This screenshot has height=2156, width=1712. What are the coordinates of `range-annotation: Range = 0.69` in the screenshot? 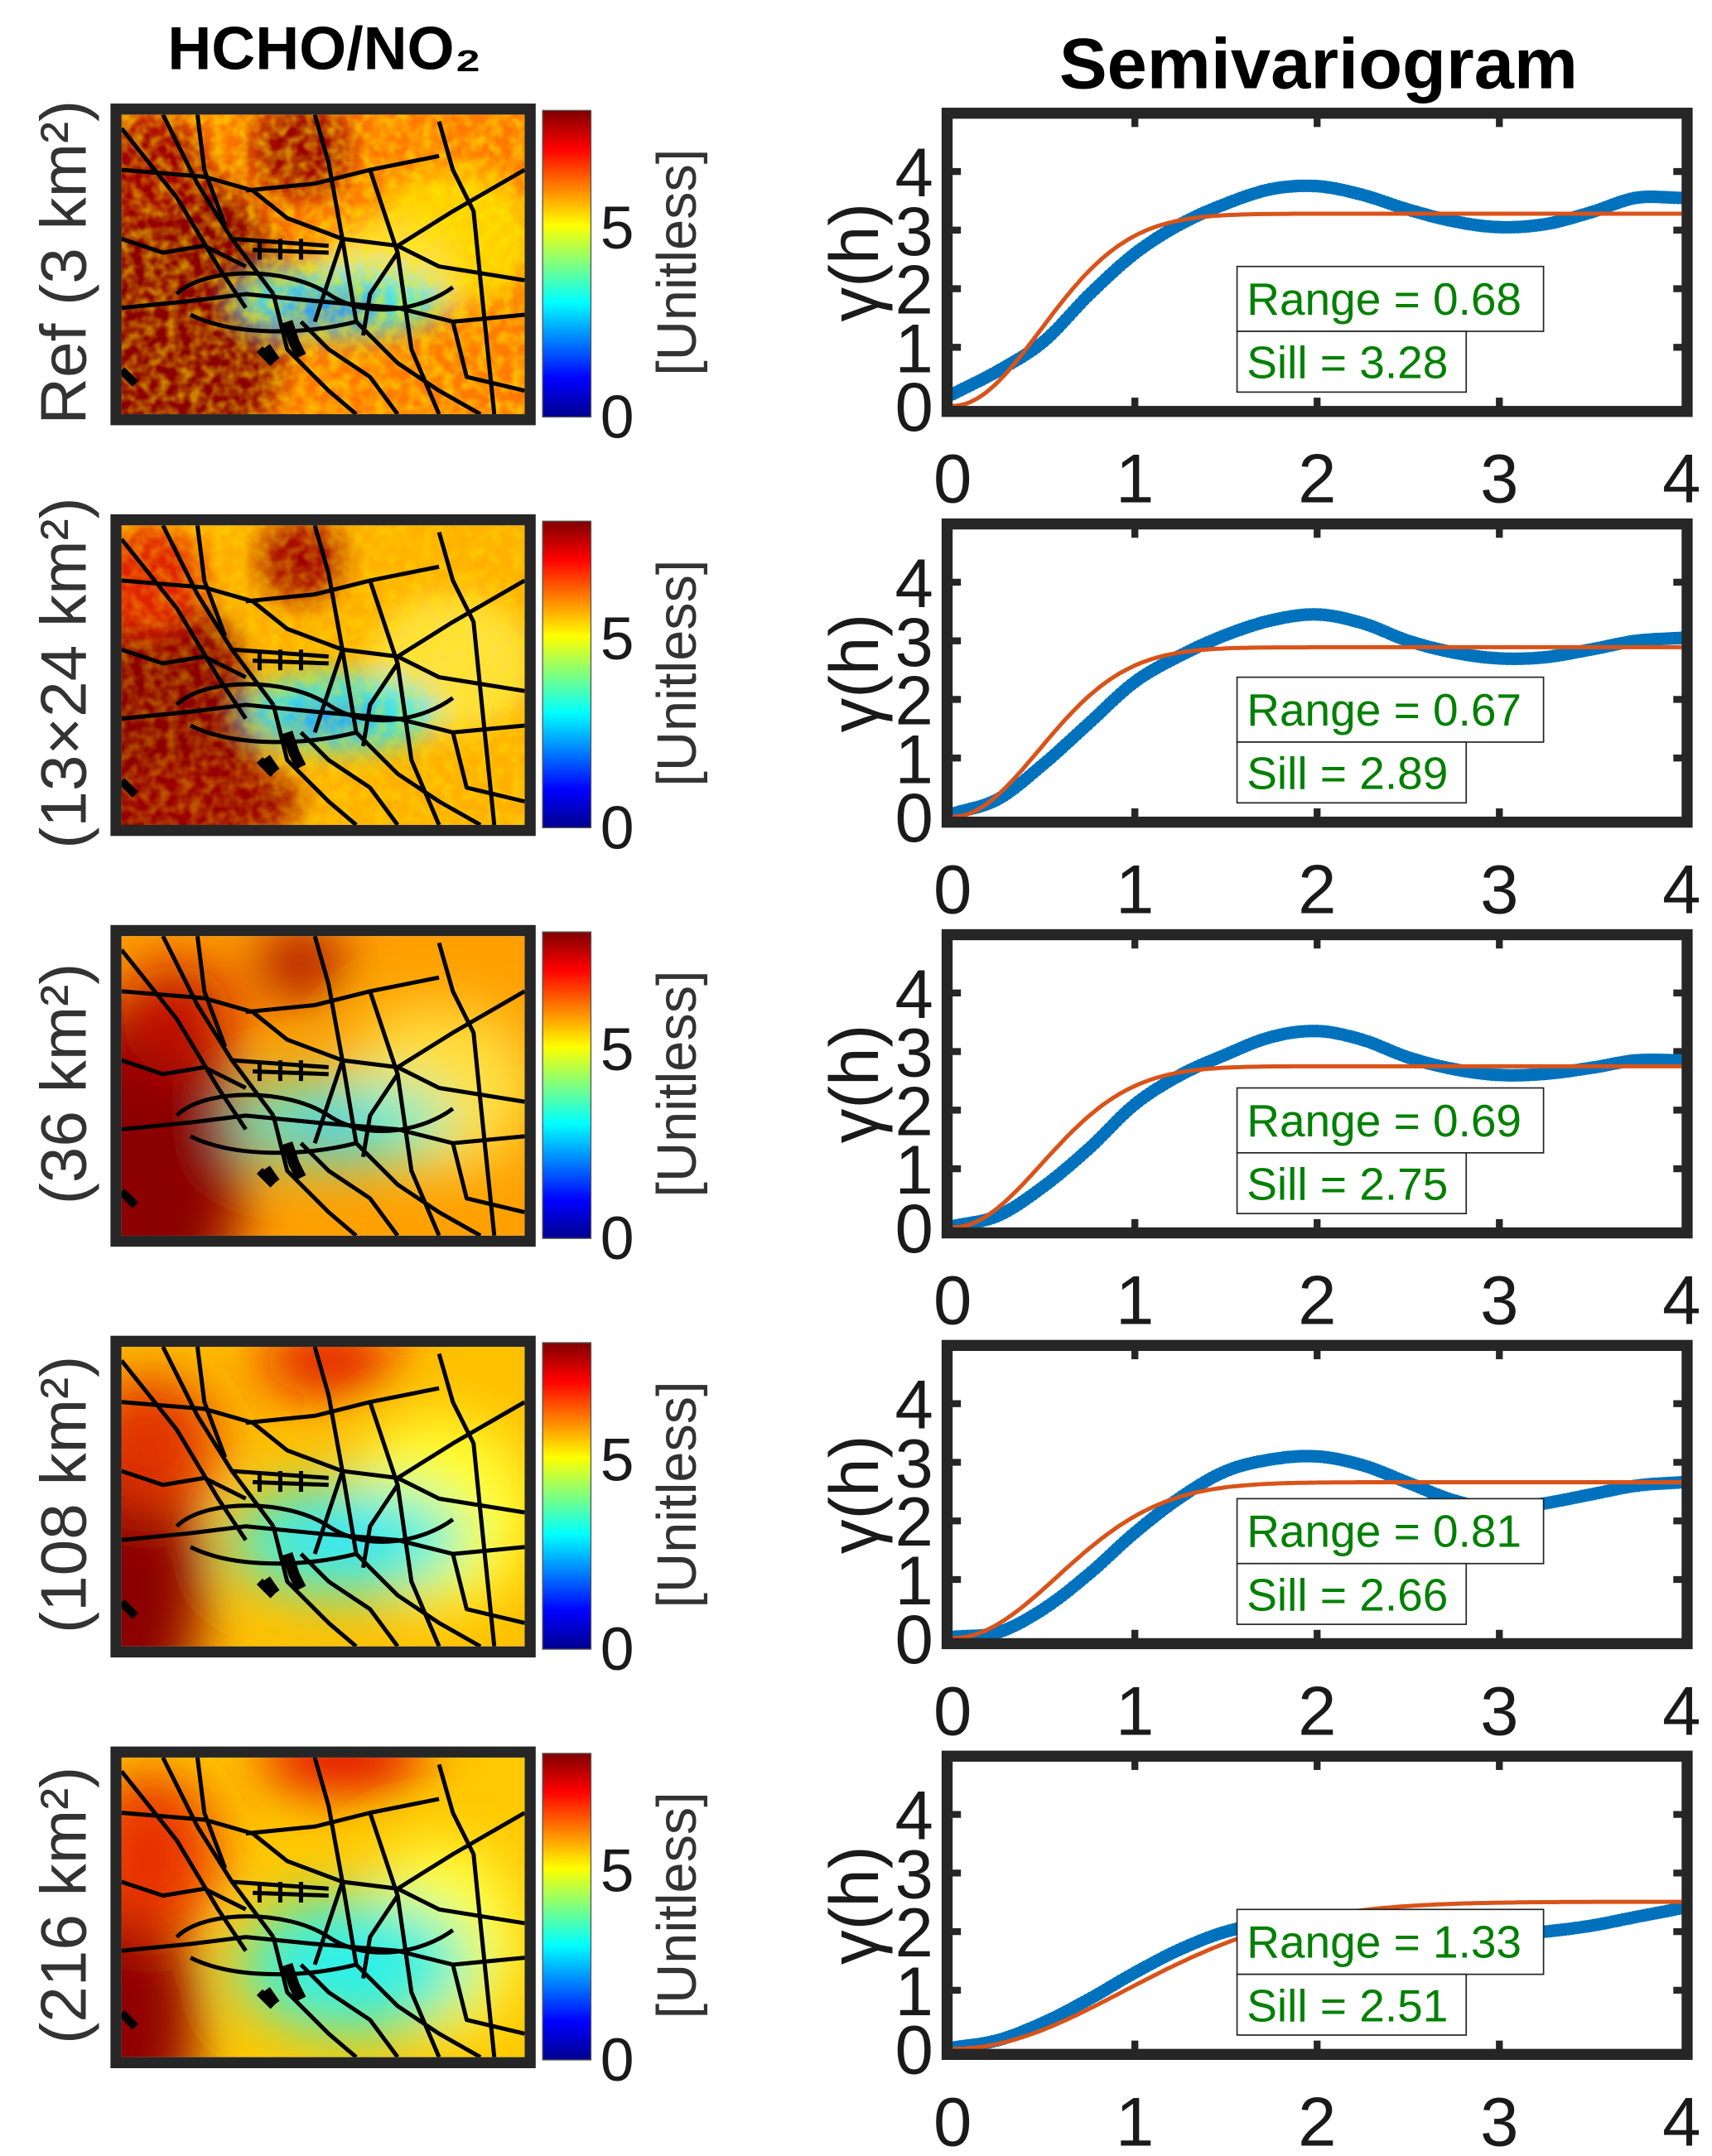 It's located at (1384, 1120).